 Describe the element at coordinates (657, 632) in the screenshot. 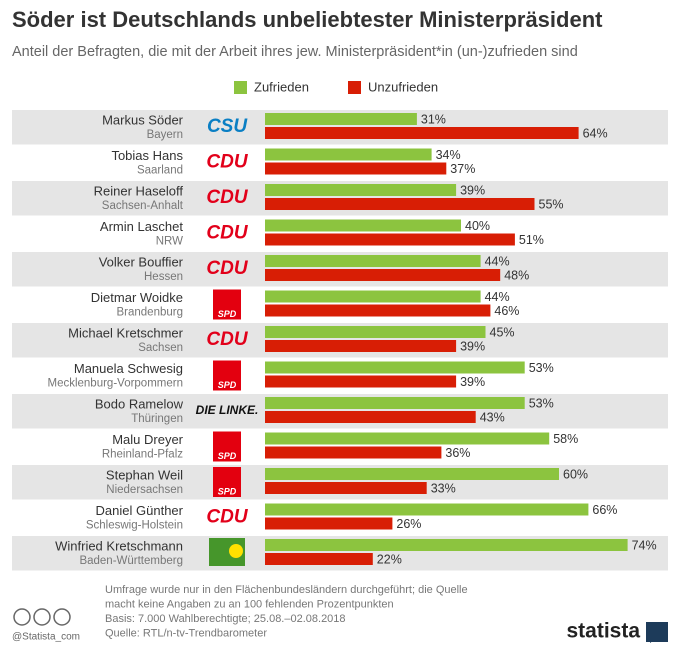

I see `brand-icon` at that location.